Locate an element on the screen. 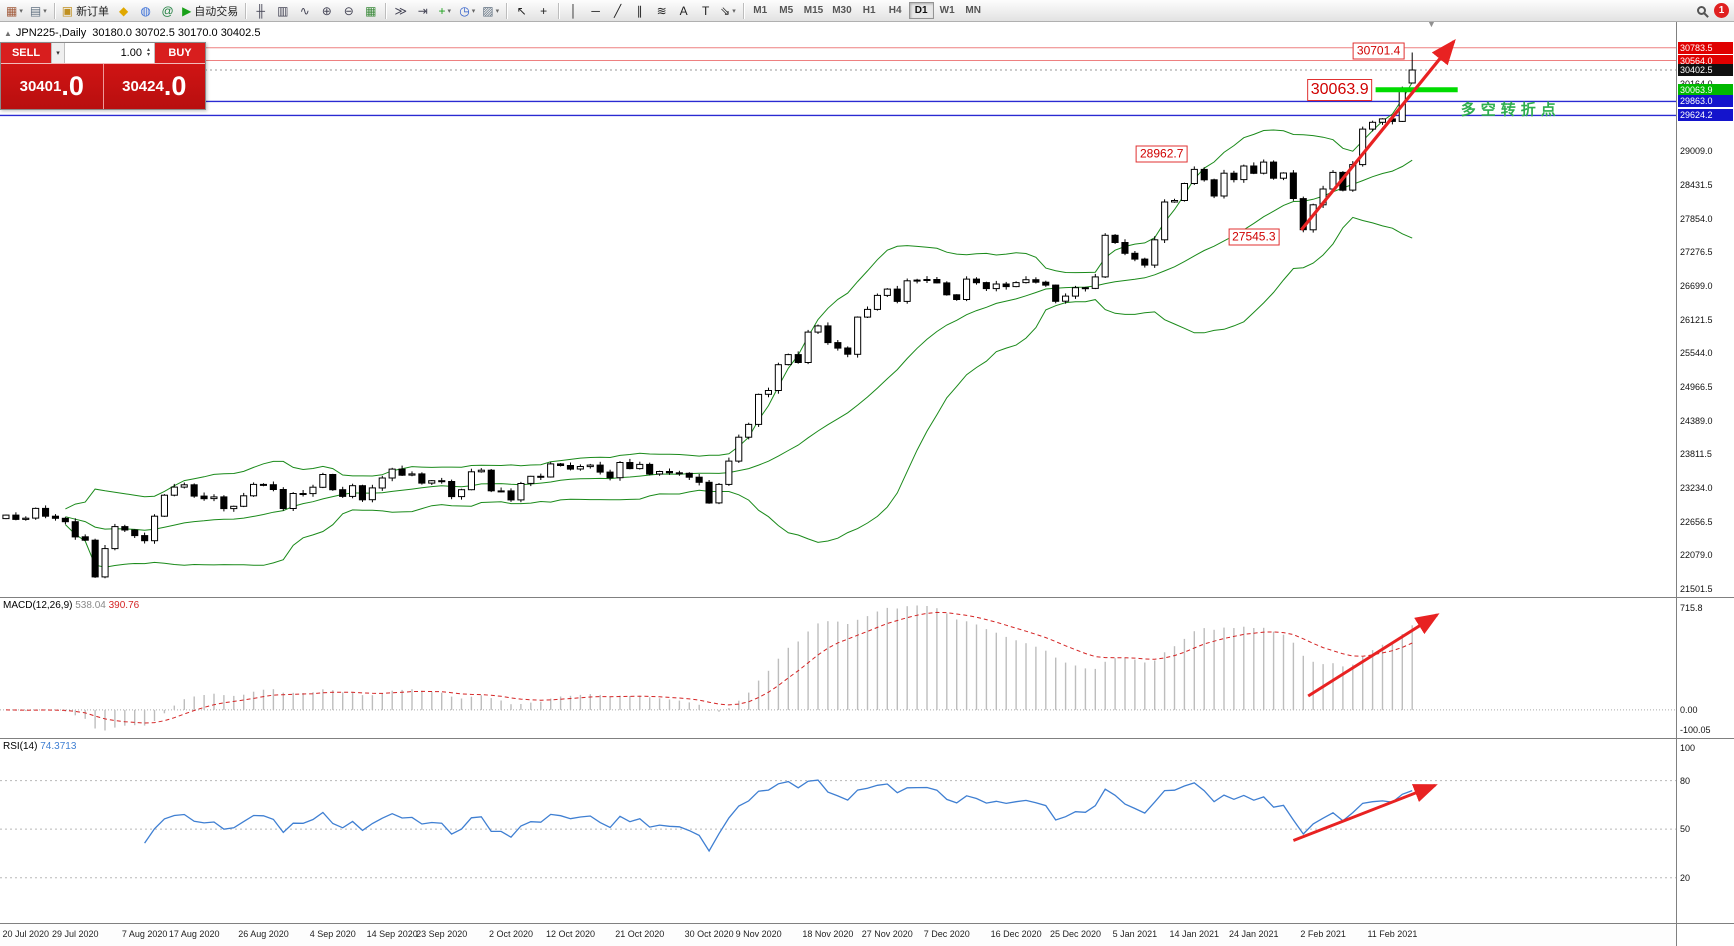 The height and width of the screenshot is (946, 1734). price-scale-label: 27276.5 is located at coordinates (1696, 252).